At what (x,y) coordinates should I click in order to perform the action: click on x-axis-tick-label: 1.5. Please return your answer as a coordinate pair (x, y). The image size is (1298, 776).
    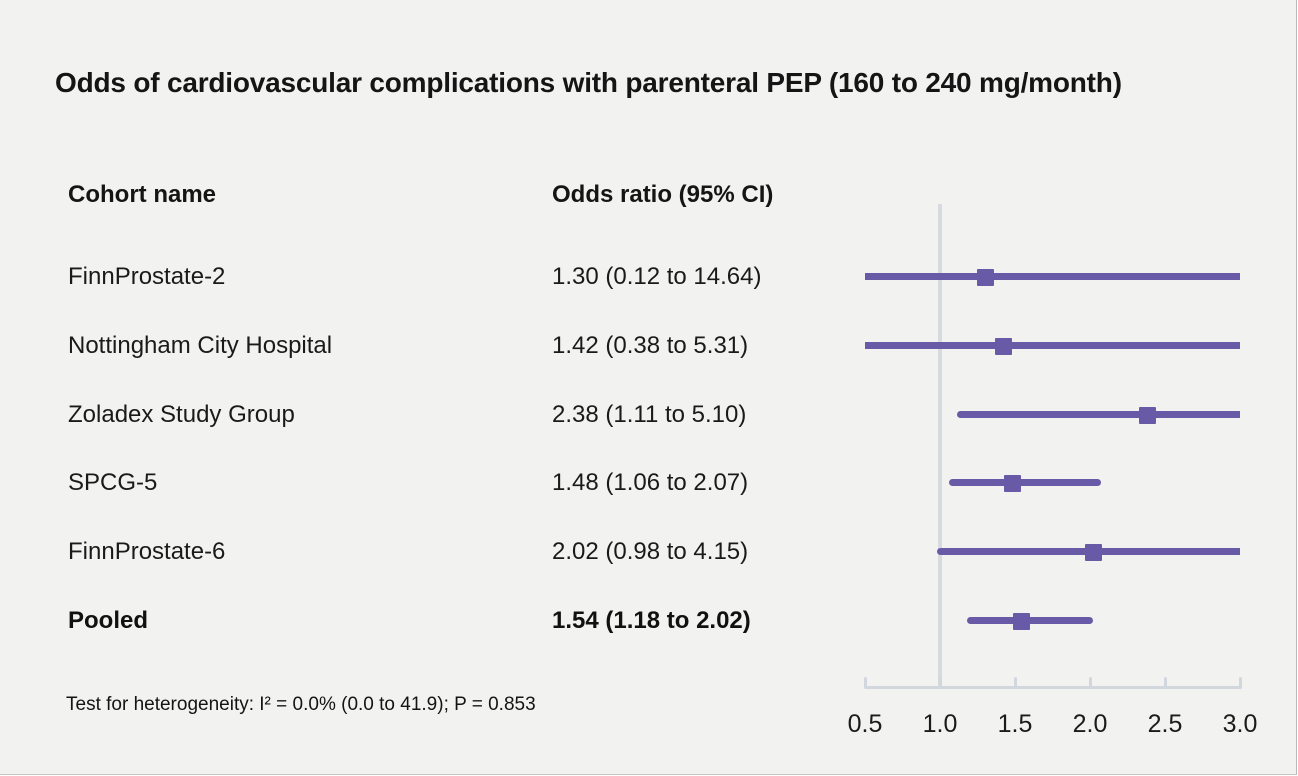
    Looking at the image, I should click on (1015, 724).